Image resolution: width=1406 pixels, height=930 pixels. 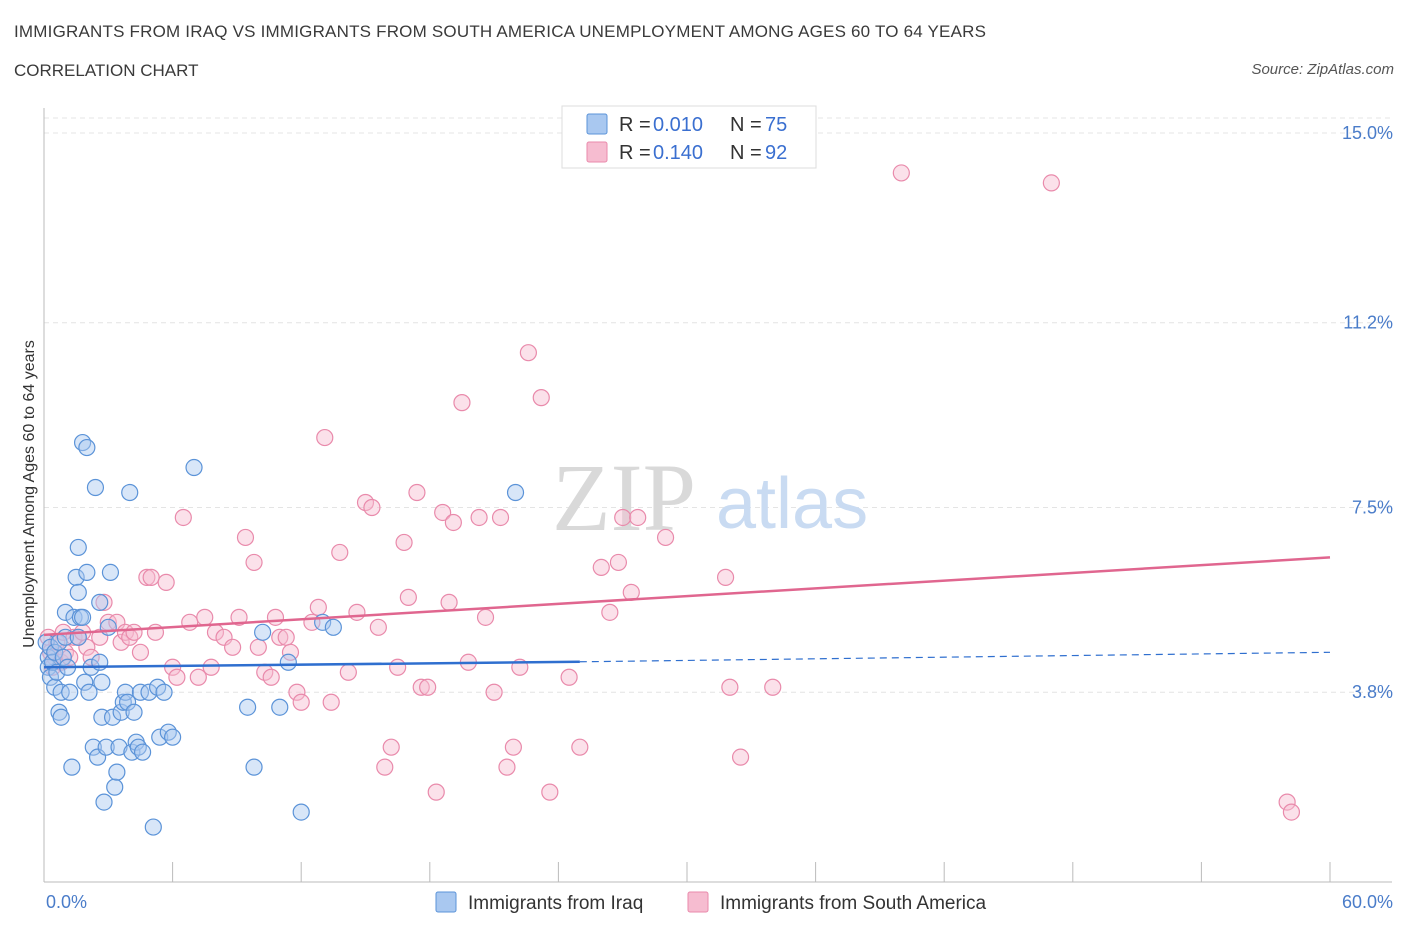 I want to click on legend-box: R = 0.010 N = 75 R = 0.140 N = 92, so click(x=689, y=137).